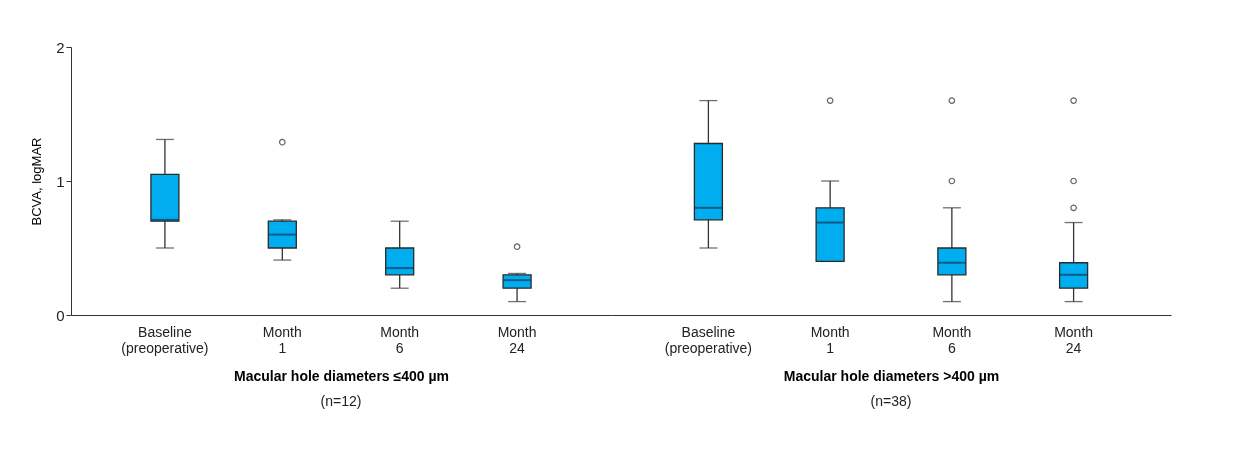 The width and height of the screenshot is (1246, 450). Describe the element at coordinates (37, 181) in the screenshot. I see `y-axis-title: BCVA, logMAR` at that location.